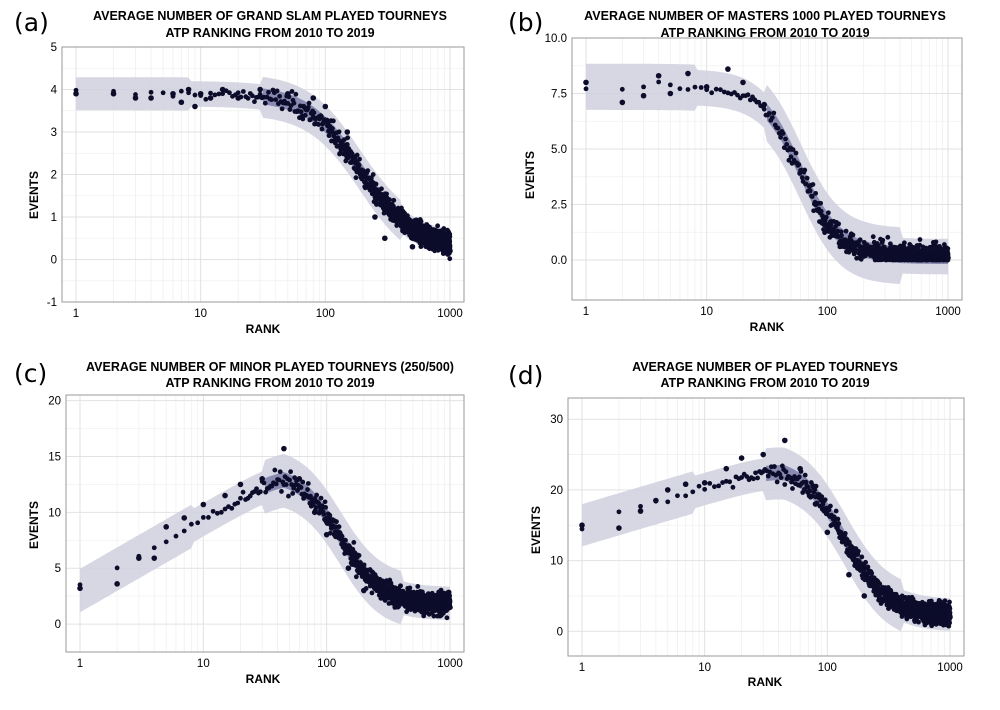  Describe the element at coordinates (263, 174) in the screenshot. I see `plot-border` at that location.